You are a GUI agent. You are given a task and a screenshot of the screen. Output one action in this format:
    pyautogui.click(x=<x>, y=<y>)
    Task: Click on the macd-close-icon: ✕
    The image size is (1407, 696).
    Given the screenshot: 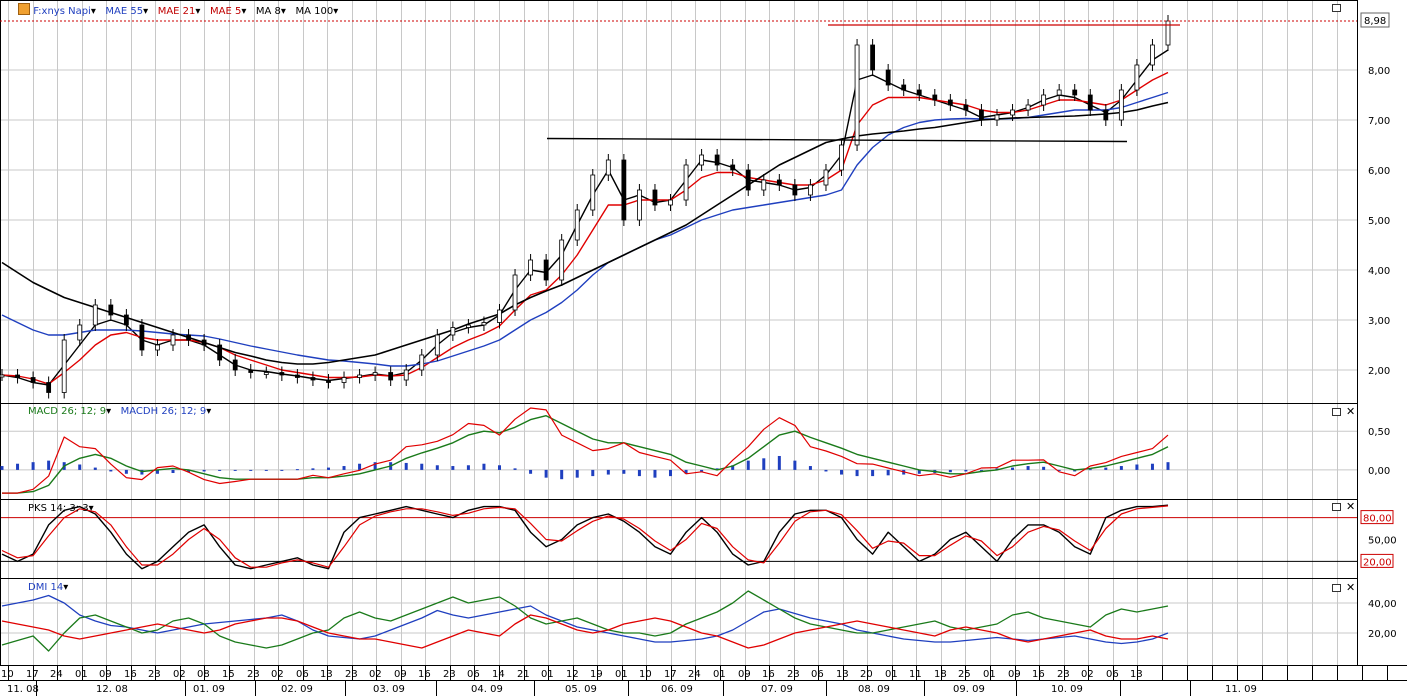 What is the action you would take?
    pyautogui.click(x=1351, y=411)
    